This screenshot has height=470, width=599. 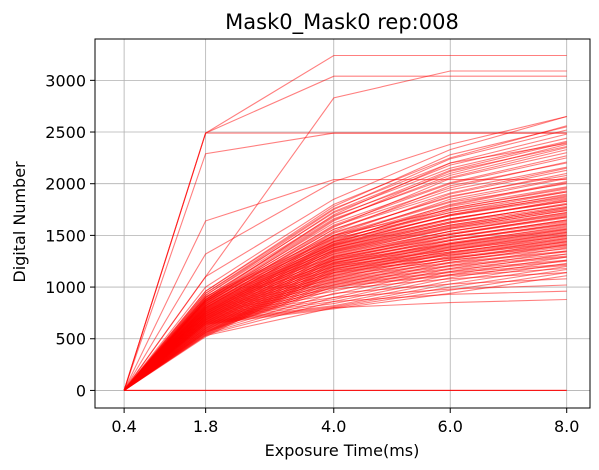 I want to click on x-axis: 0.4 1.8 4.0 6.0 8.0, so click(x=345, y=422).